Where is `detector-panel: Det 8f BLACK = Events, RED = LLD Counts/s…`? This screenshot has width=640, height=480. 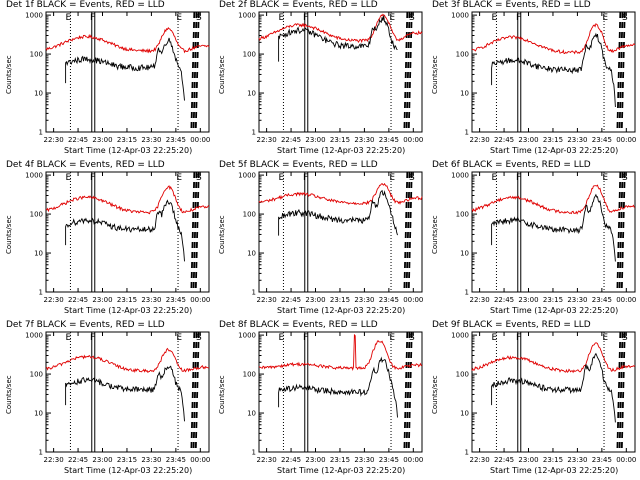 detector-panel: Det 8f BLACK = Events, RED = LLD Counts/s… is located at coordinates (319, 400).